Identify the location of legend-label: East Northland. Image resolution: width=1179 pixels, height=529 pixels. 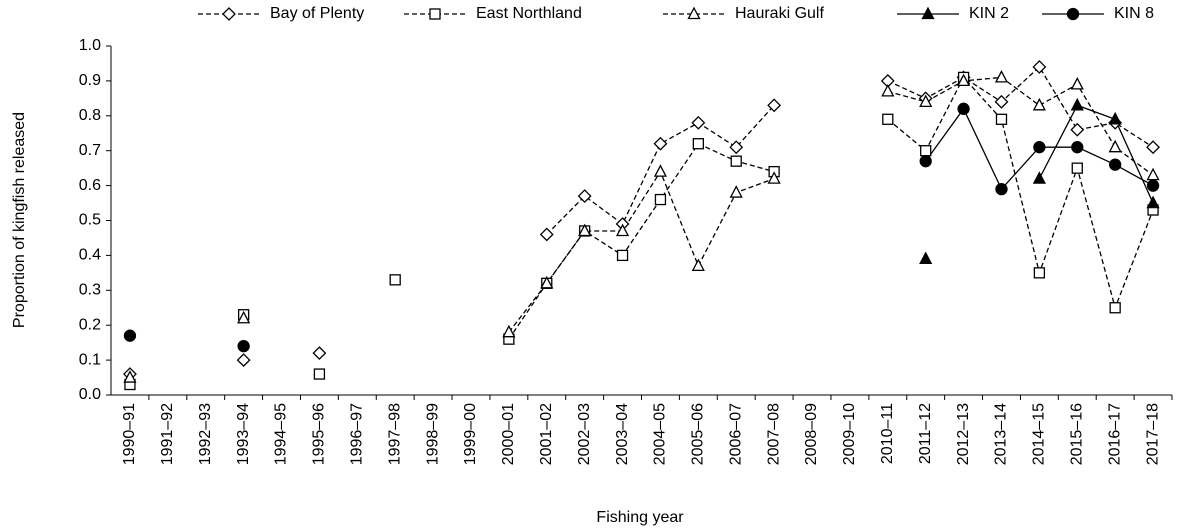
(529, 13).